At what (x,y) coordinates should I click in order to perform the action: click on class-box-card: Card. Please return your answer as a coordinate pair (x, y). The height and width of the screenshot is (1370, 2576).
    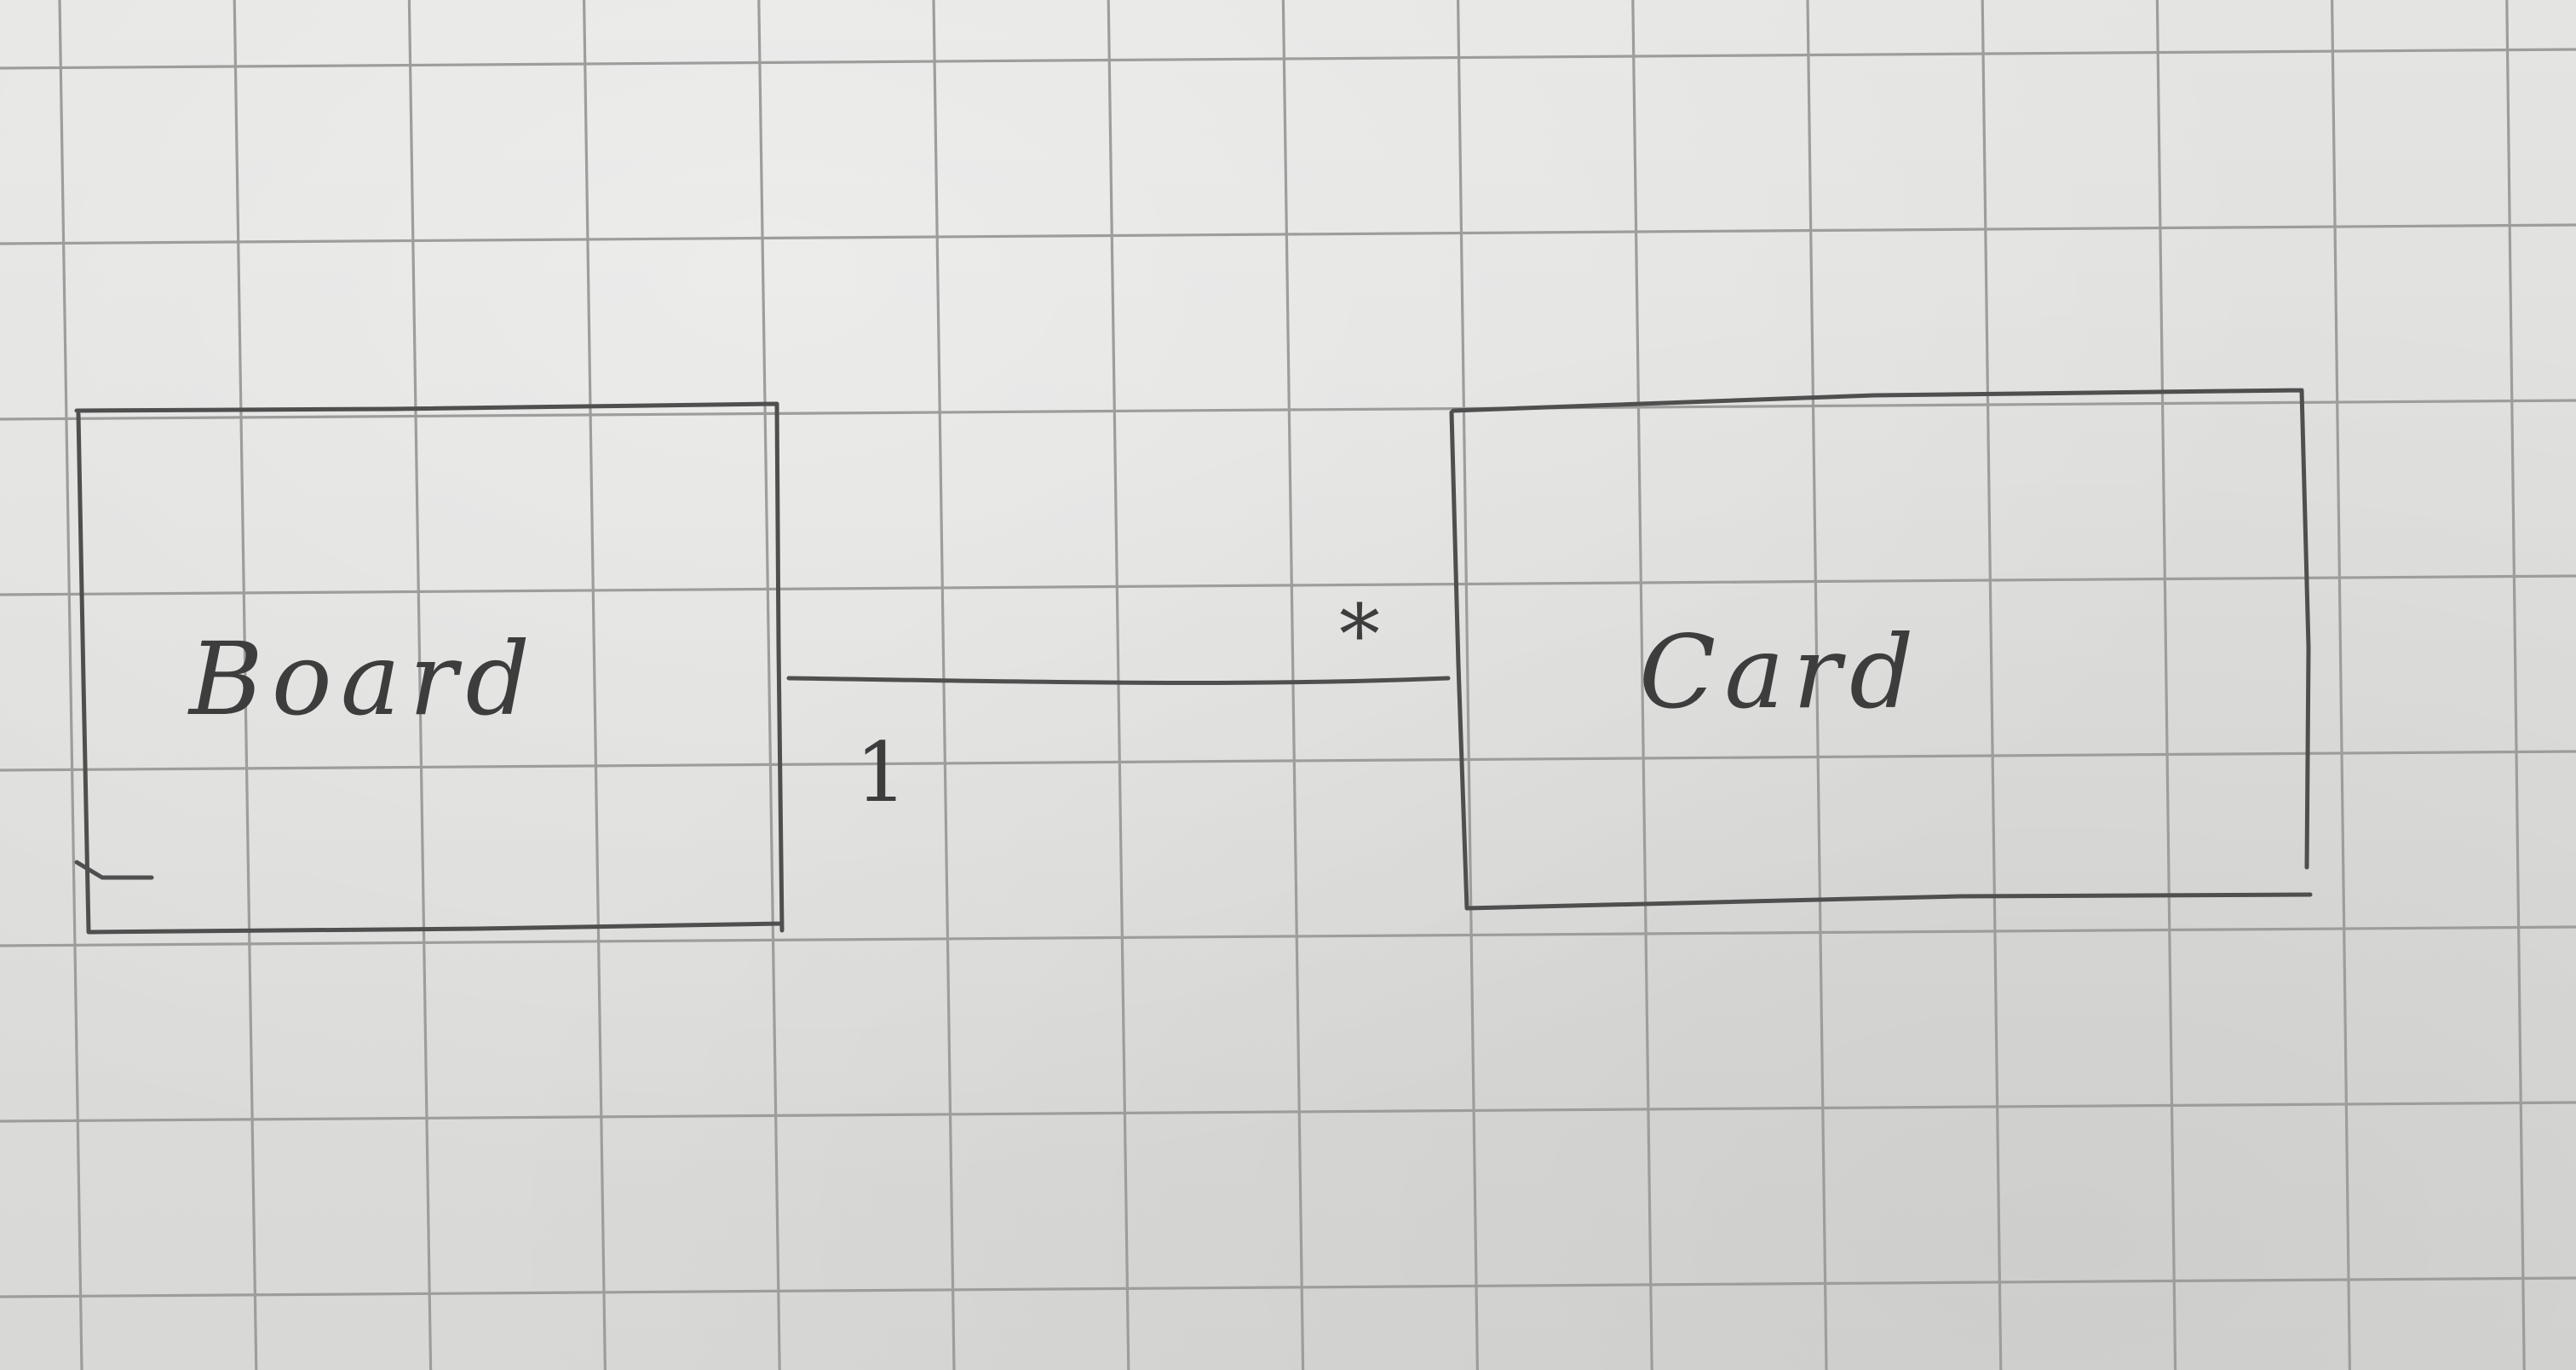
    Looking at the image, I should click on (1881, 650).